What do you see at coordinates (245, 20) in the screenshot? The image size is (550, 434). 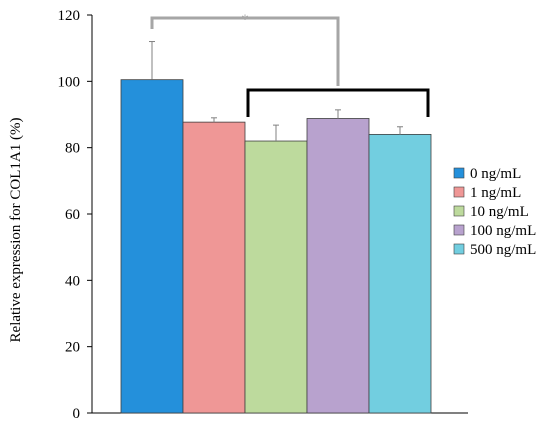 I see `significance-star: *` at bounding box center [245, 20].